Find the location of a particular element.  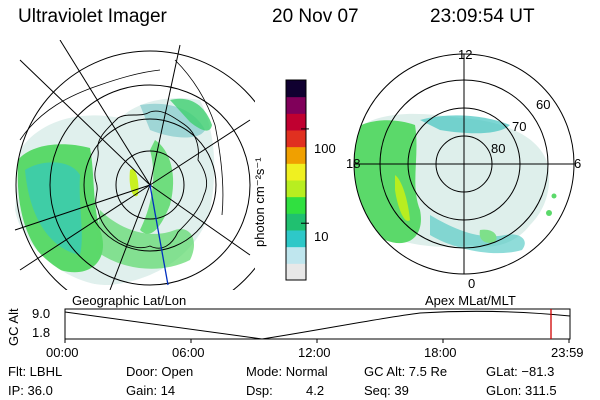

xtick-2359: 23:59 is located at coordinates (567, 352).